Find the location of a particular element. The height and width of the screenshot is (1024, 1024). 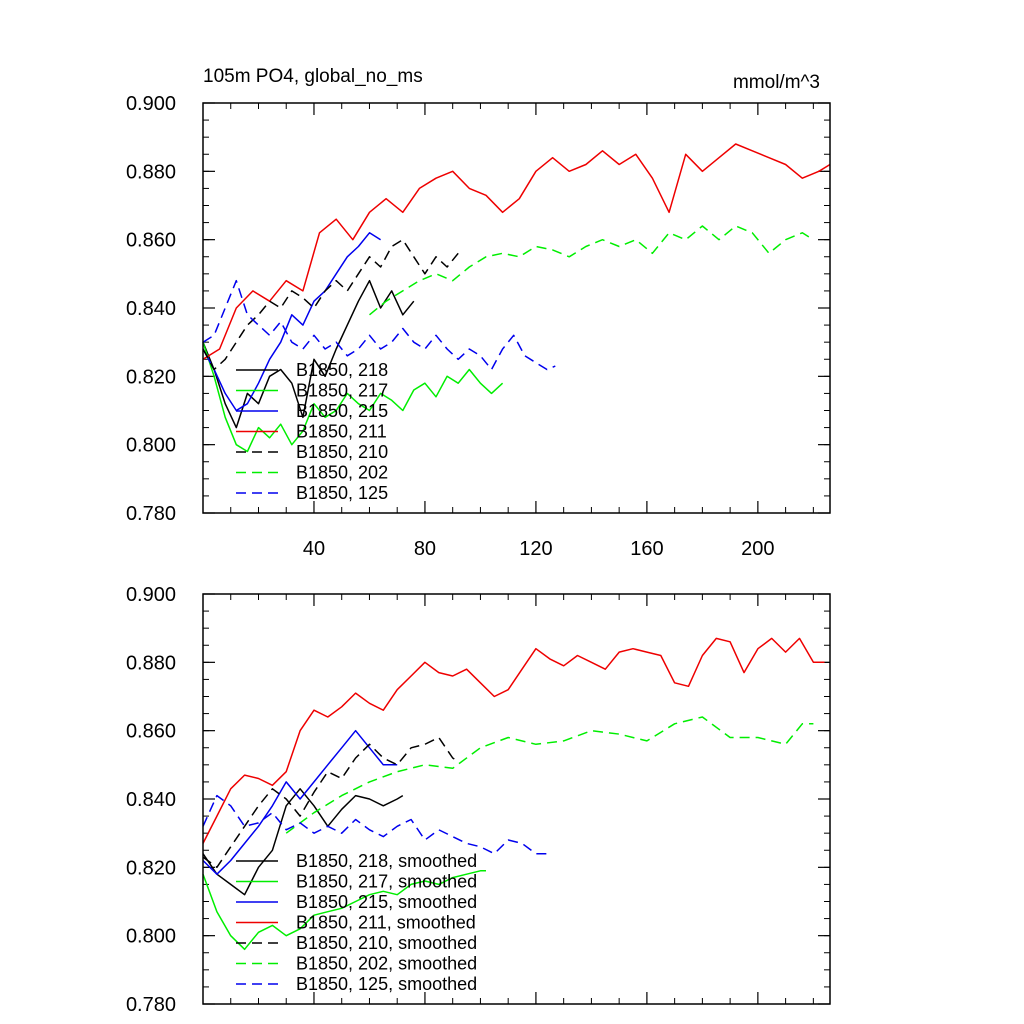

x-tick-label: 160 is located at coordinates (646, 549).